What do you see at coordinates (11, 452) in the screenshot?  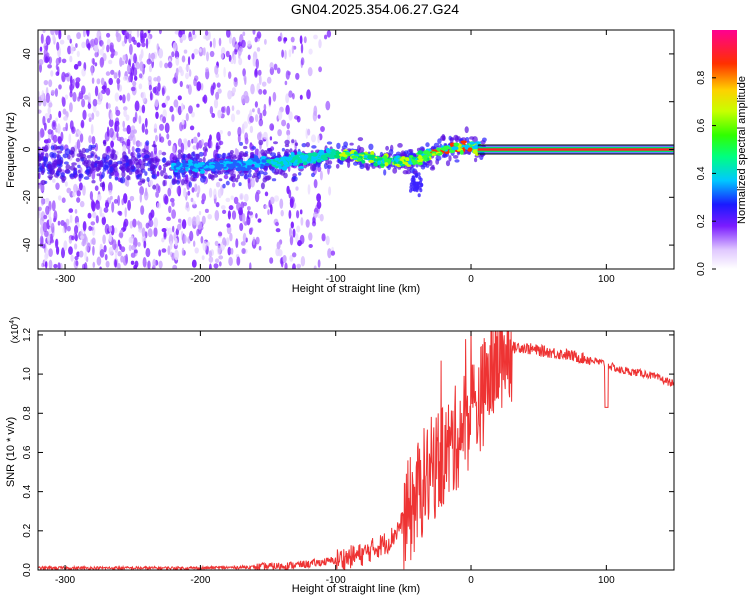 I see `snr-ylabel: SNR (10 * v/v)` at bounding box center [11, 452].